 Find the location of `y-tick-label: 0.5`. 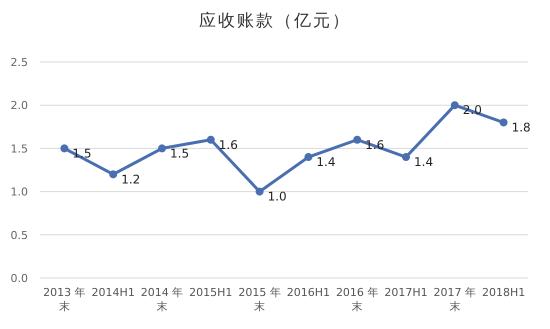

y-tick-label: 0.5 is located at coordinates (19, 235).